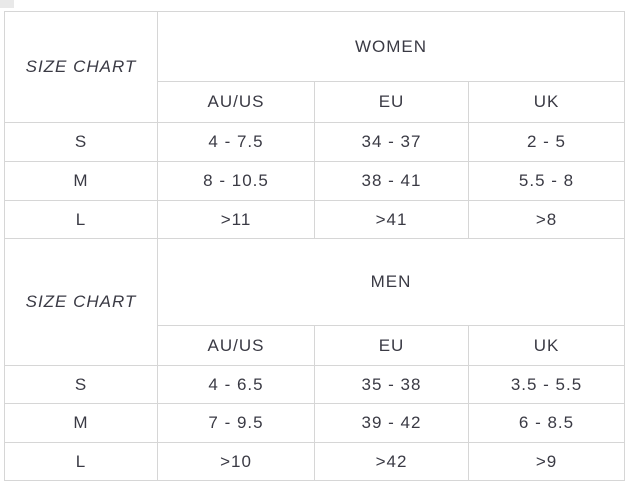 The image size is (627, 488). I want to click on size-value: >11, so click(236, 219).